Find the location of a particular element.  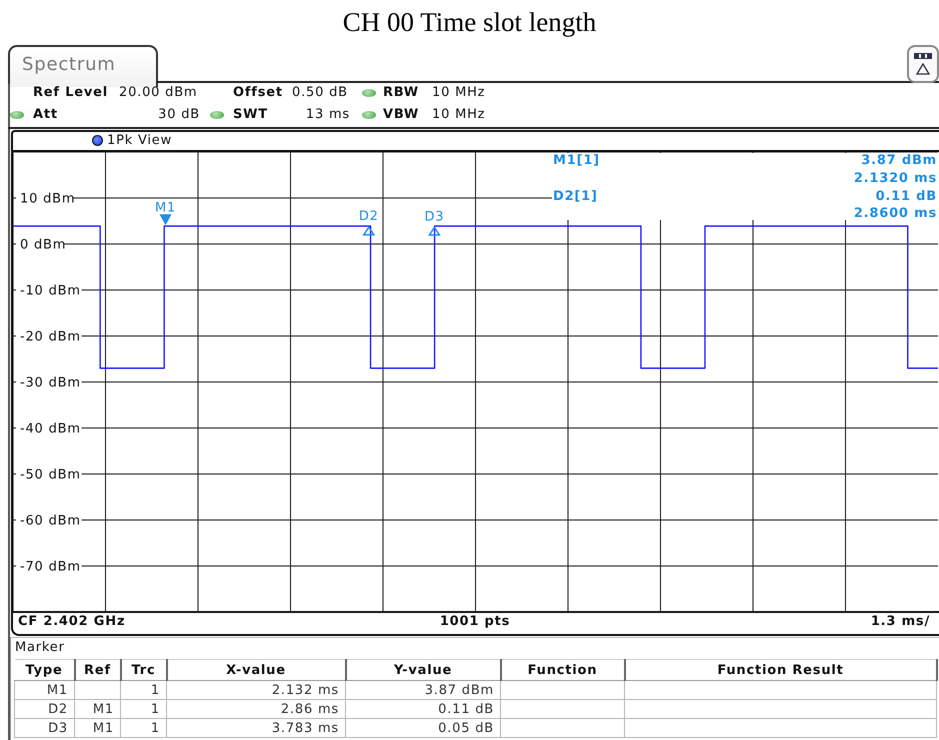

text: SWT is located at coordinates (250, 115).